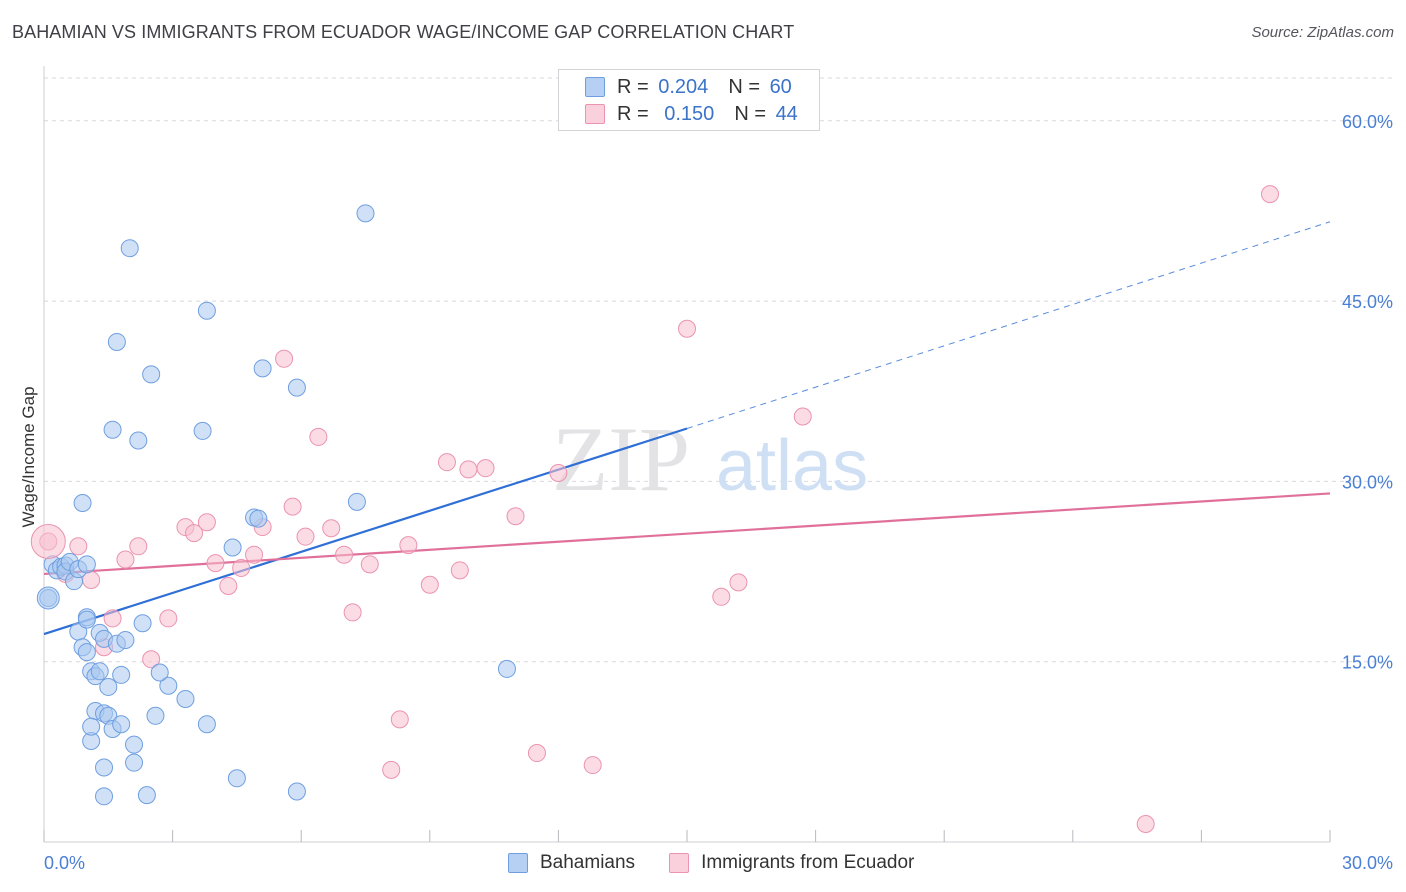 Image resolution: width=1406 pixels, height=892 pixels. I want to click on legend-row-bahamians: R = 0.204 N = 60, so click(688, 87).